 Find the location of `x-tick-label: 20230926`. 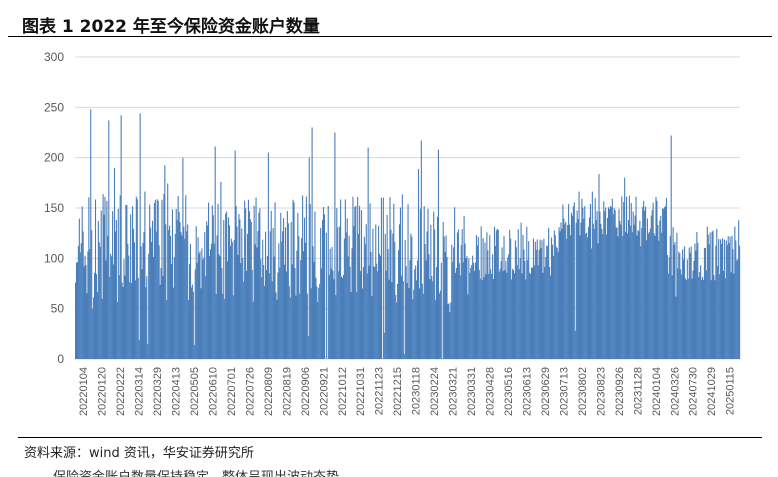

x-tick-label: 20230926 is located at coordinates (620, 391).